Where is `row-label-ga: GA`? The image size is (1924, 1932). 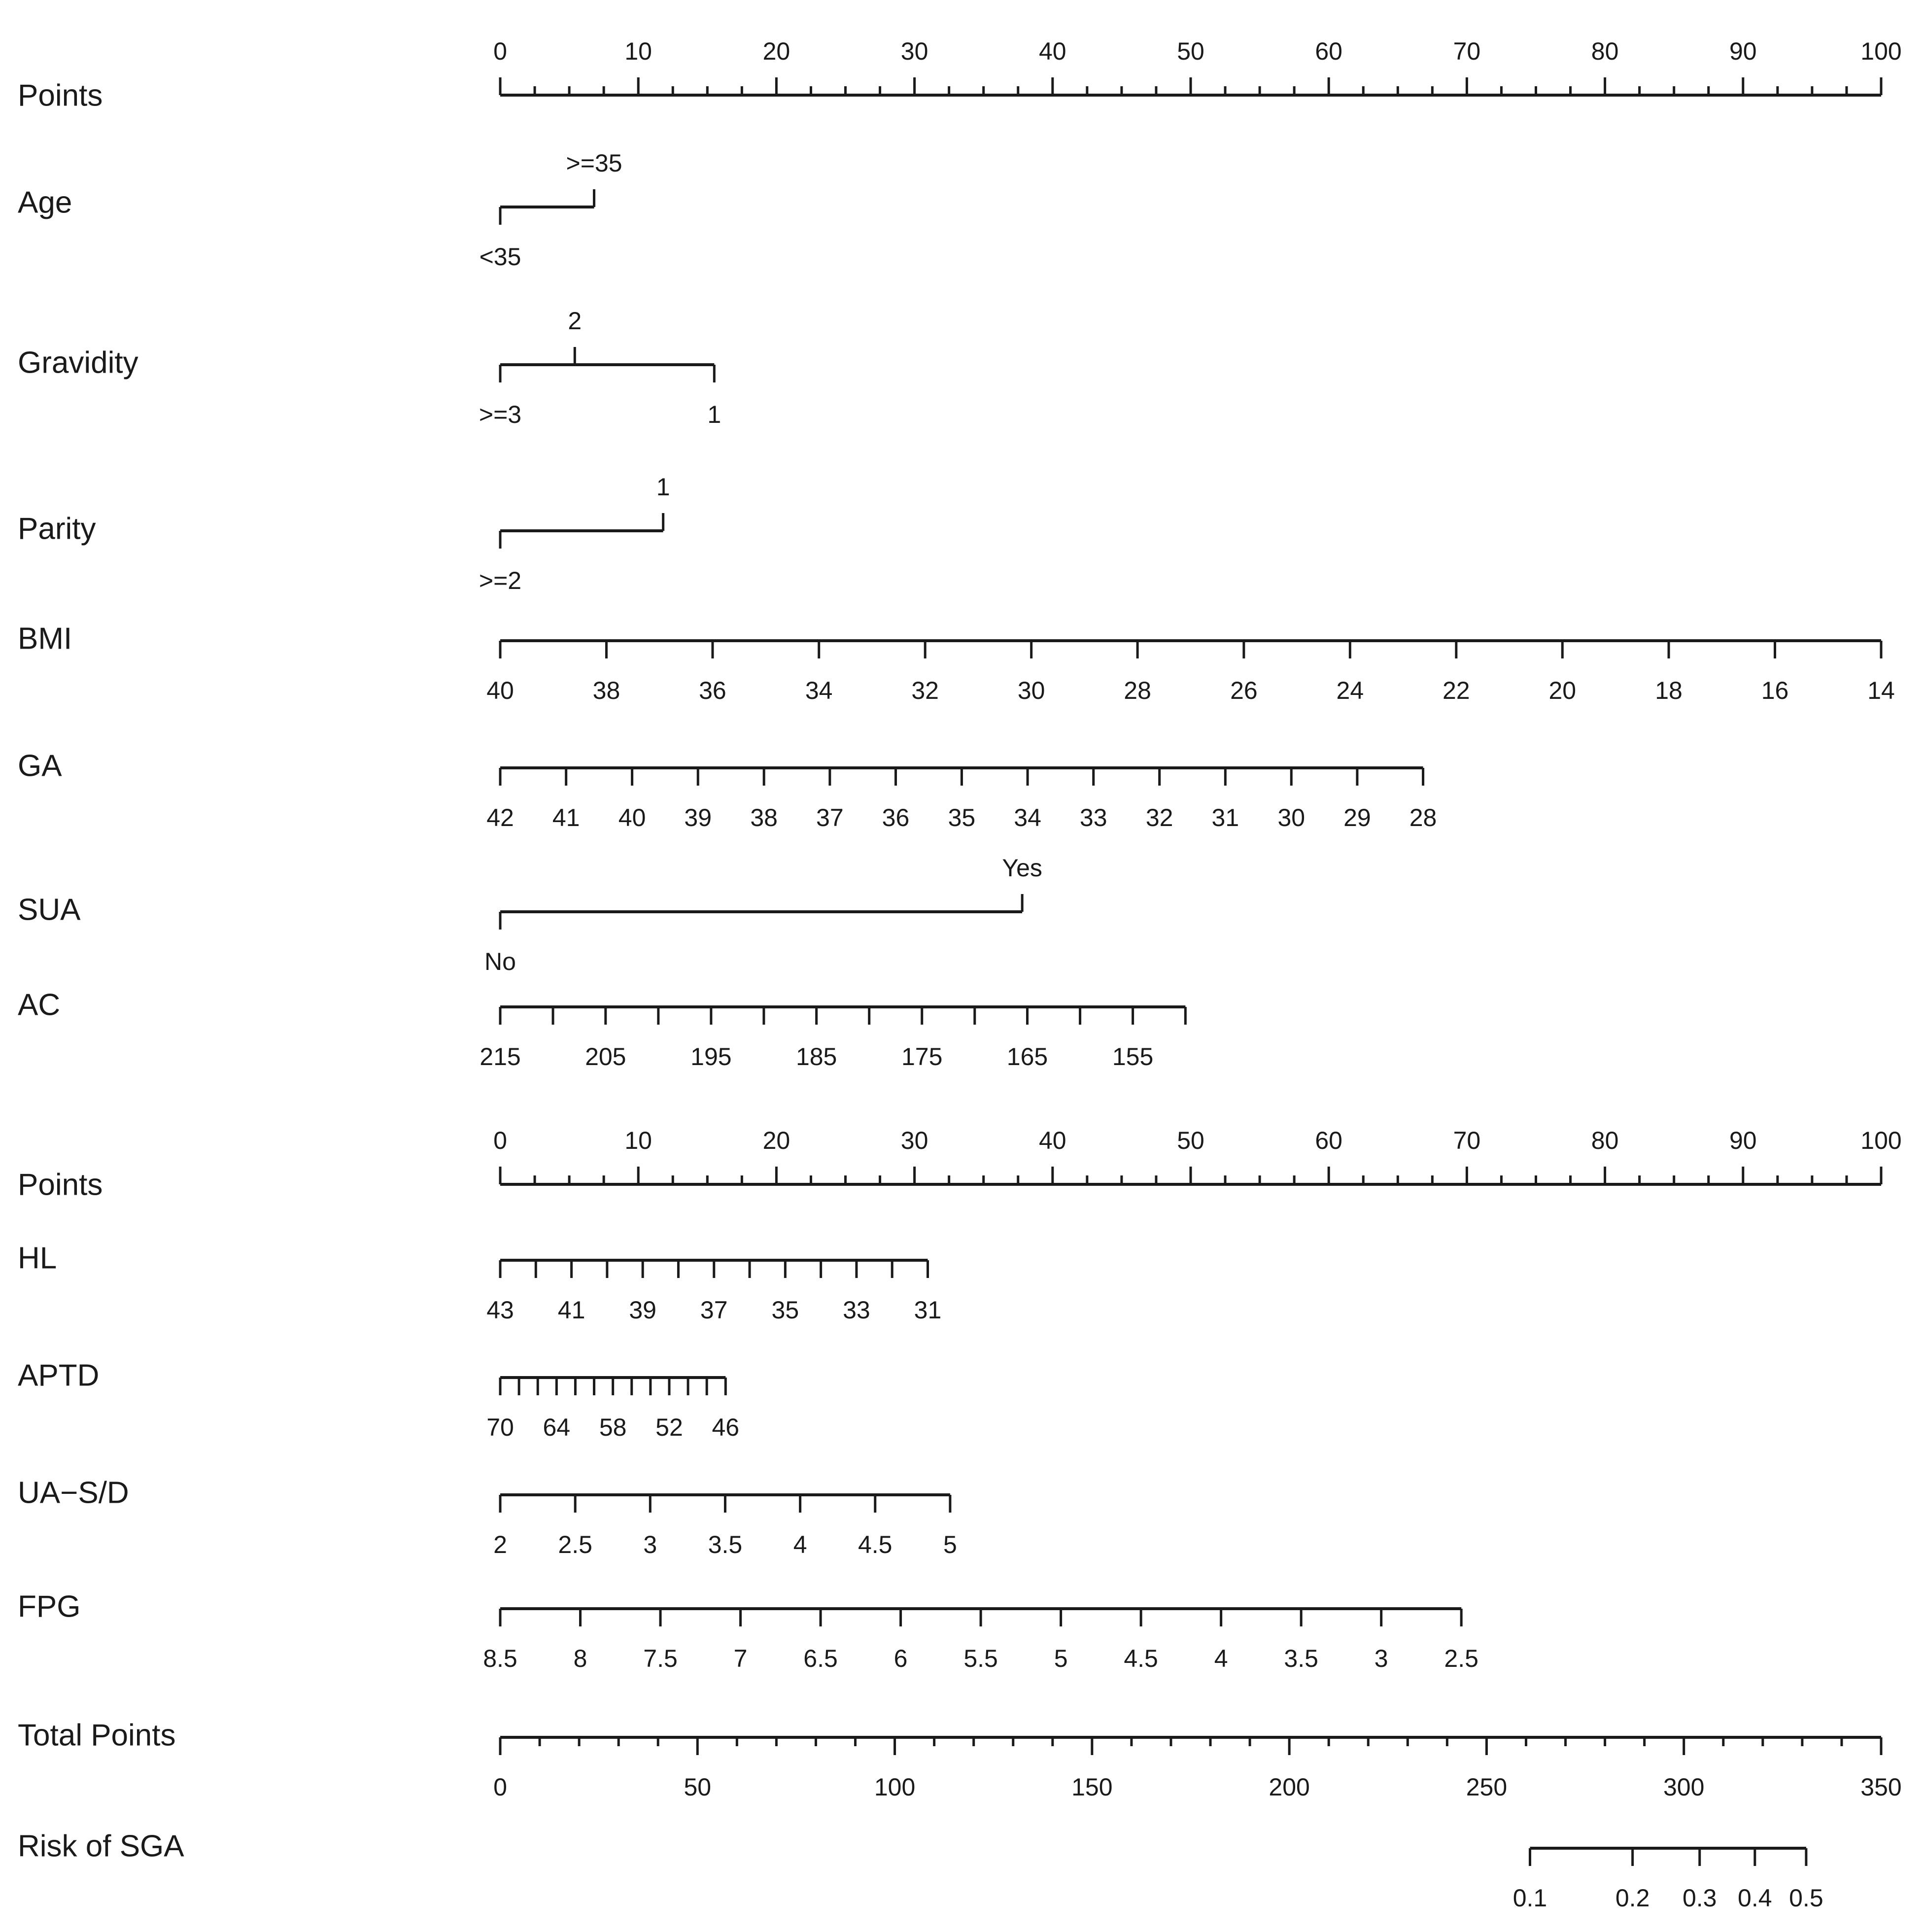
row-label-ga: GA is located at coordinates (40, 766).